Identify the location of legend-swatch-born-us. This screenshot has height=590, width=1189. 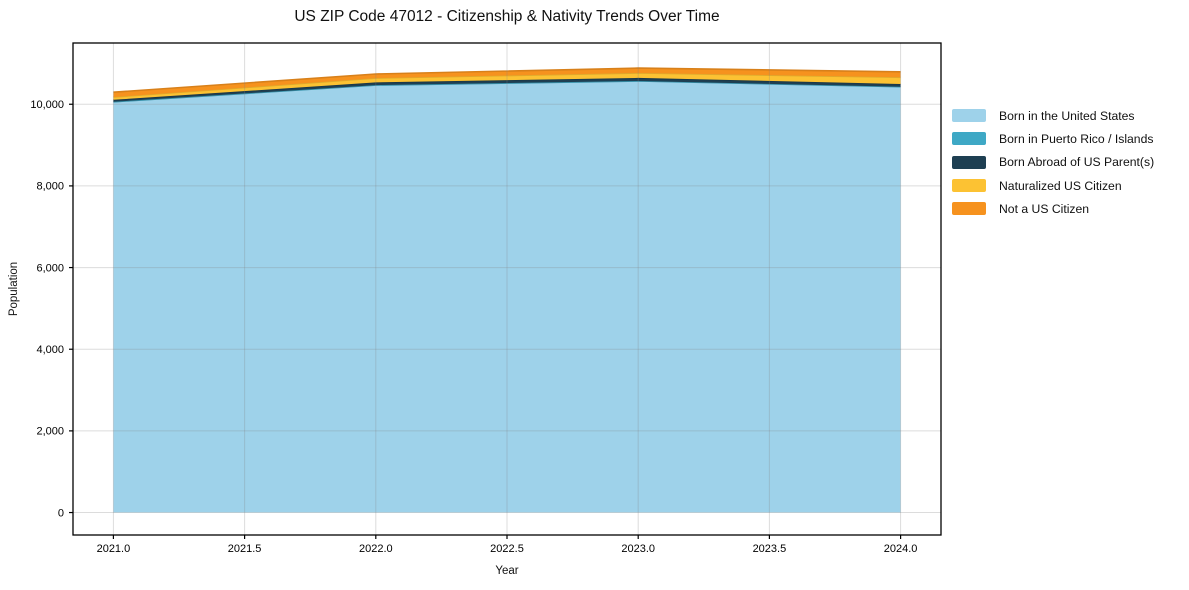
(969, 116).